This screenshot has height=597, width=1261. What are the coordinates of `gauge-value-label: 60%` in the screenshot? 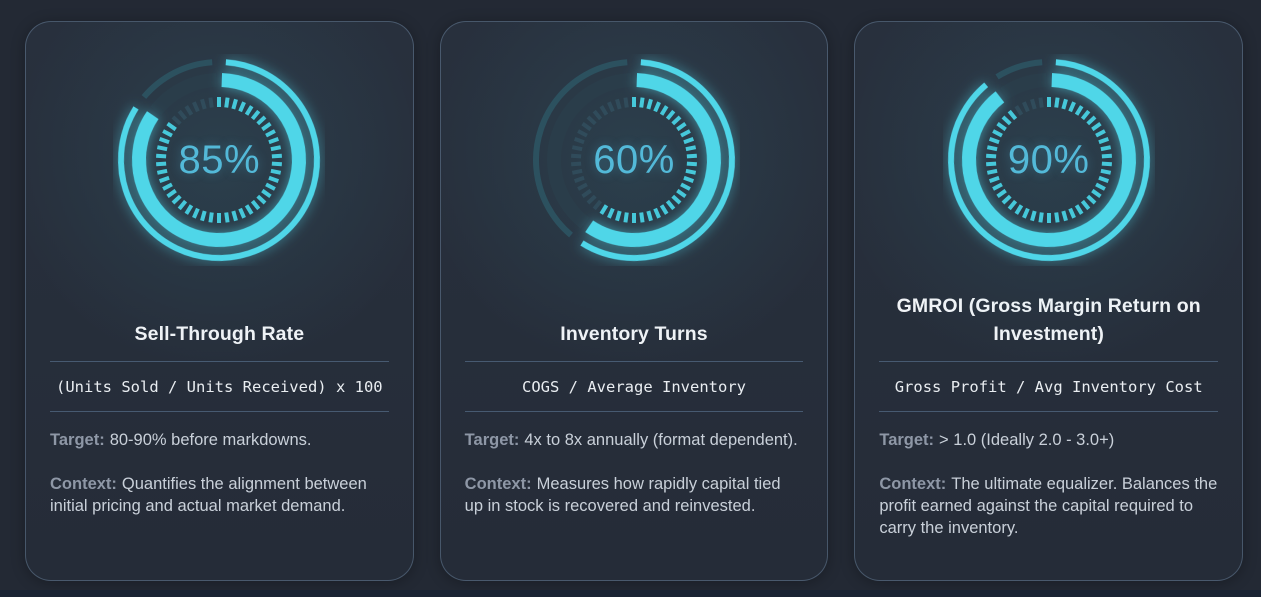 It's located at (634, 159).